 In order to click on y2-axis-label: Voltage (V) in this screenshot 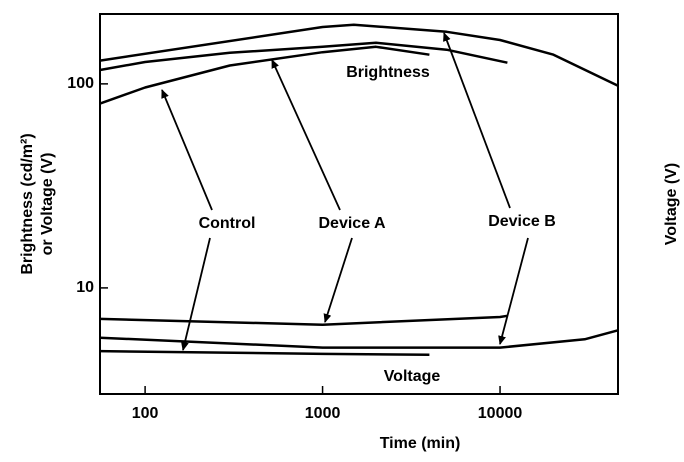, I will do `click(671, 204)`.